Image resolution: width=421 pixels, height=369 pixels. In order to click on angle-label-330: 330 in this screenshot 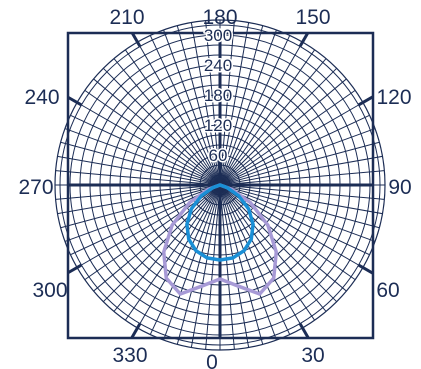, I will do `click(129, 355)`.